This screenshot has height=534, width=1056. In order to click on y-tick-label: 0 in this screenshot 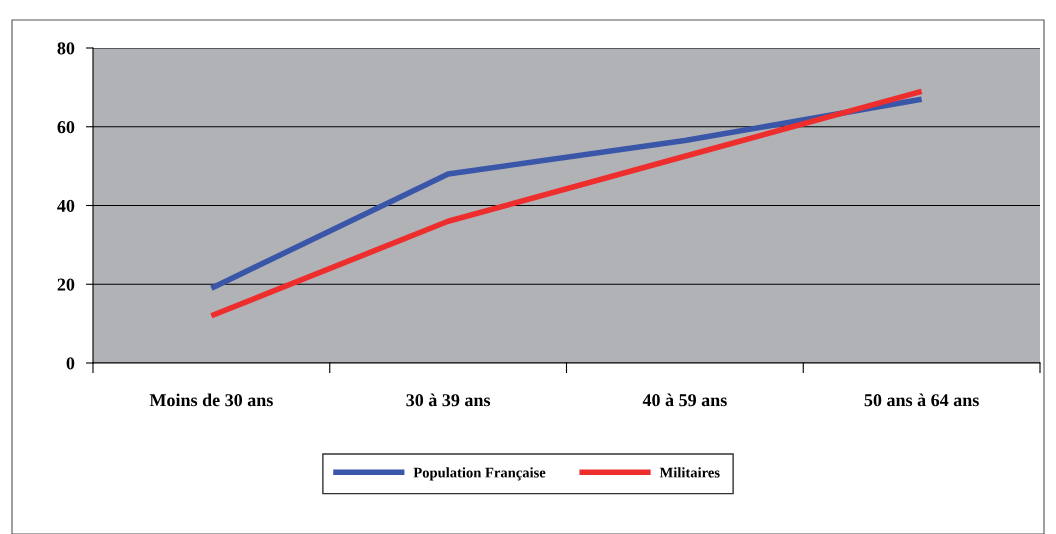, I will do `click(70, 363)`.